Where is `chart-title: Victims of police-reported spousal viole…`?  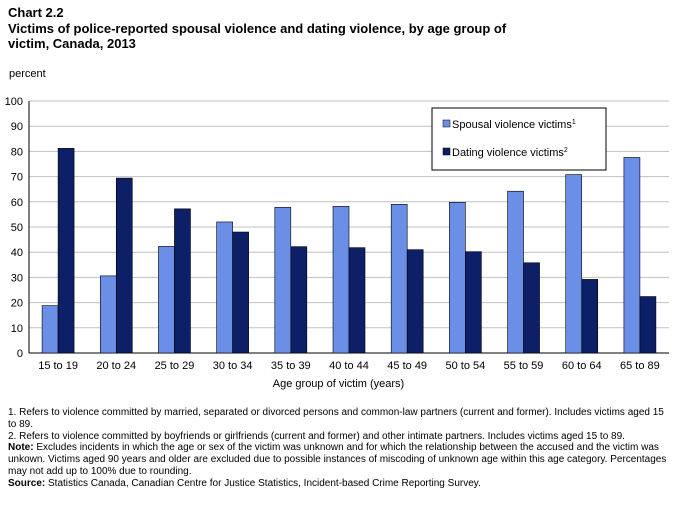
chart-title: Victims of police-reported spousal viole… is located at coordinates (257, 36).